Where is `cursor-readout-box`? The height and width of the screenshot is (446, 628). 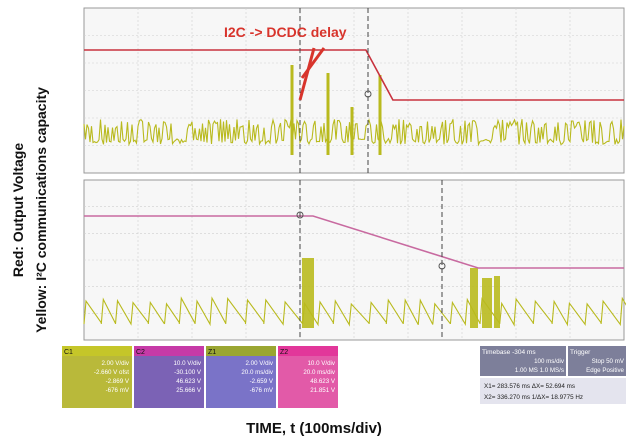
cursor-readout-box is located at coordinates (553, 391).